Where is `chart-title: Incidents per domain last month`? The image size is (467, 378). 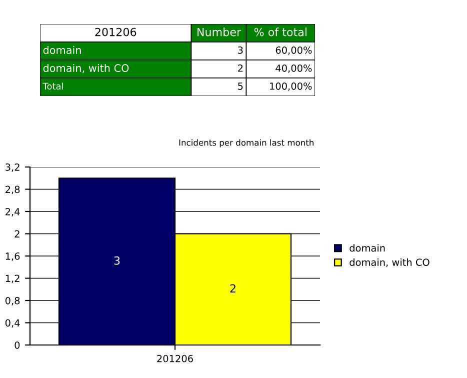
chart-title: Incidents per domain last month is located at coordinates (246, 143).